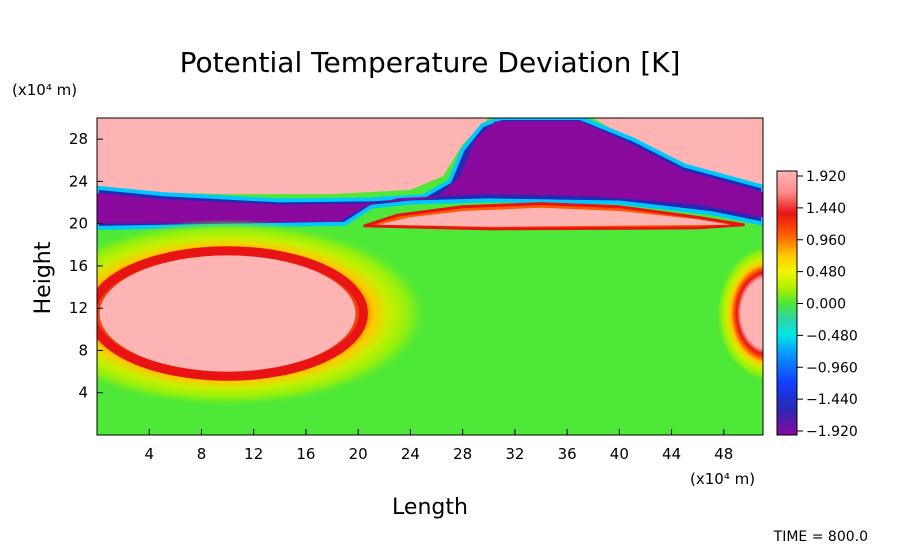  I want to click on x-unit-label: (x10⁴ m), so click(722, 479).